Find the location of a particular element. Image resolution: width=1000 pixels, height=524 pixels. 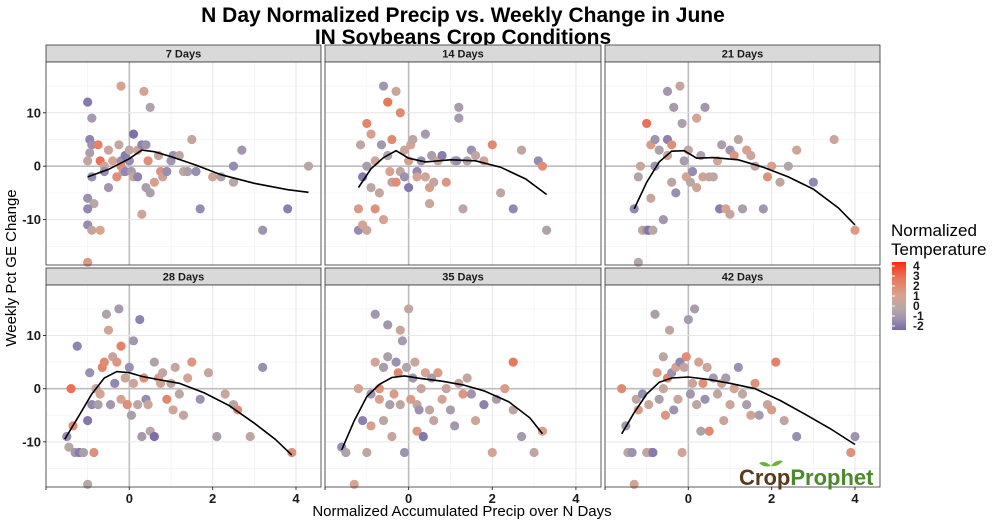

facet-14-days: 14 Days is located at coordinates (463, 155).